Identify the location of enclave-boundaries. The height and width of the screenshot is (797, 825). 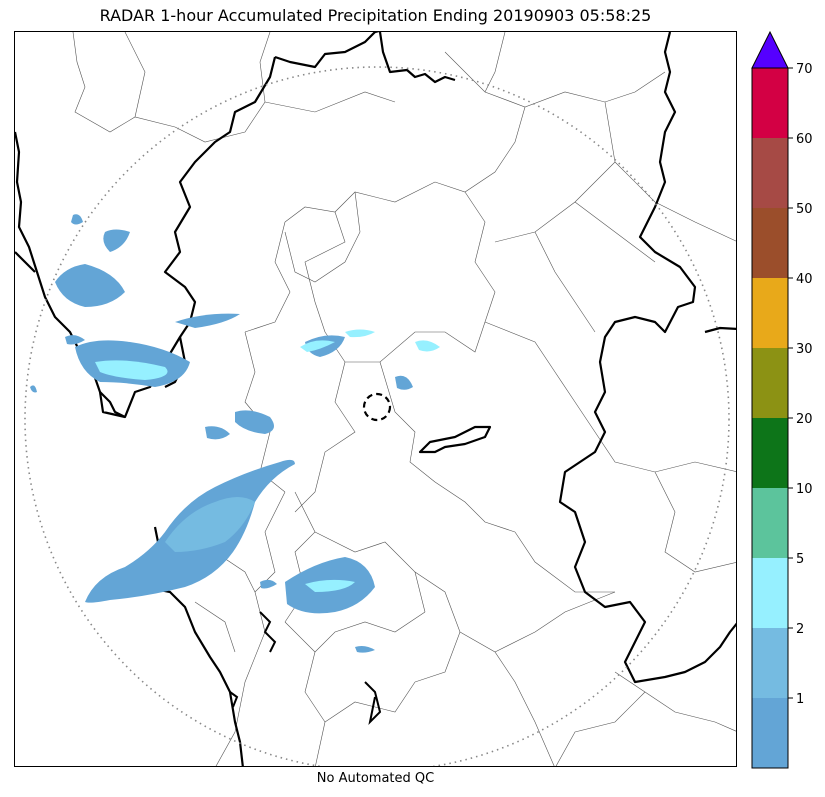
(305, 668).